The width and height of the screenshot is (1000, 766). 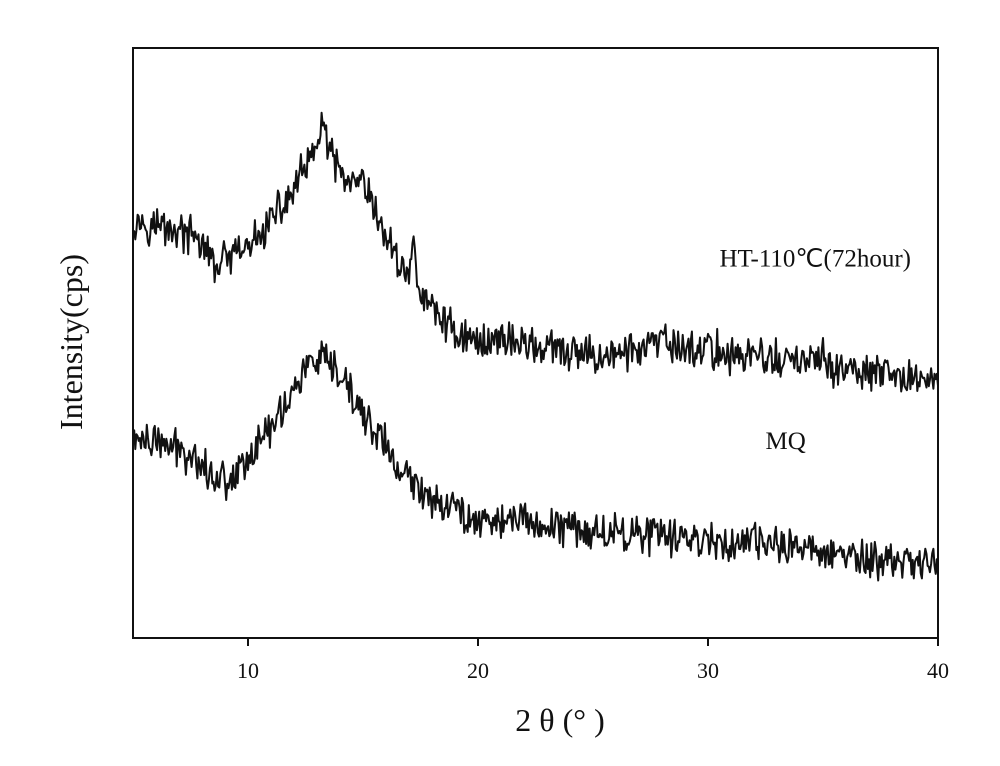 I want to click on y-axis-title: Intensity(cps), so click(x=71, y=342).